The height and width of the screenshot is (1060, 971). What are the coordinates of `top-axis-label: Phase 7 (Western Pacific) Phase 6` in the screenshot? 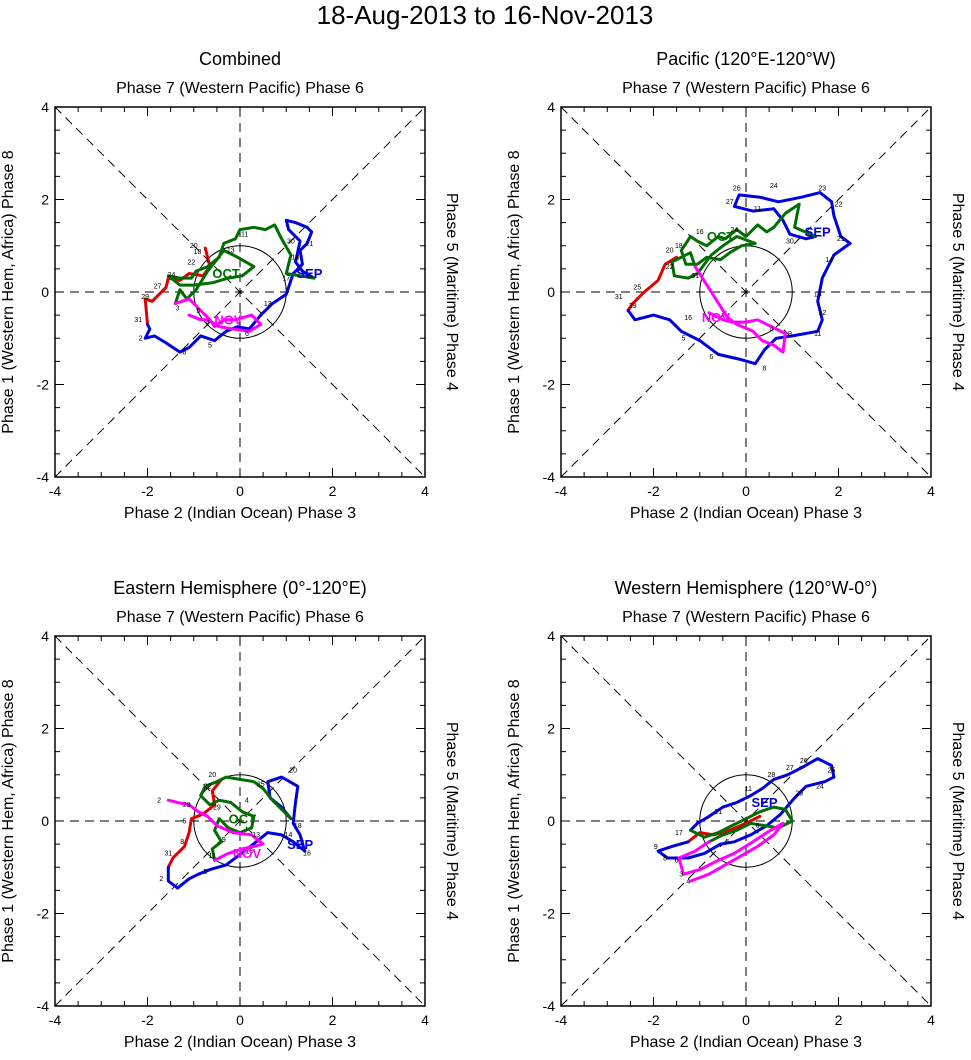 It's located at (240, 88).